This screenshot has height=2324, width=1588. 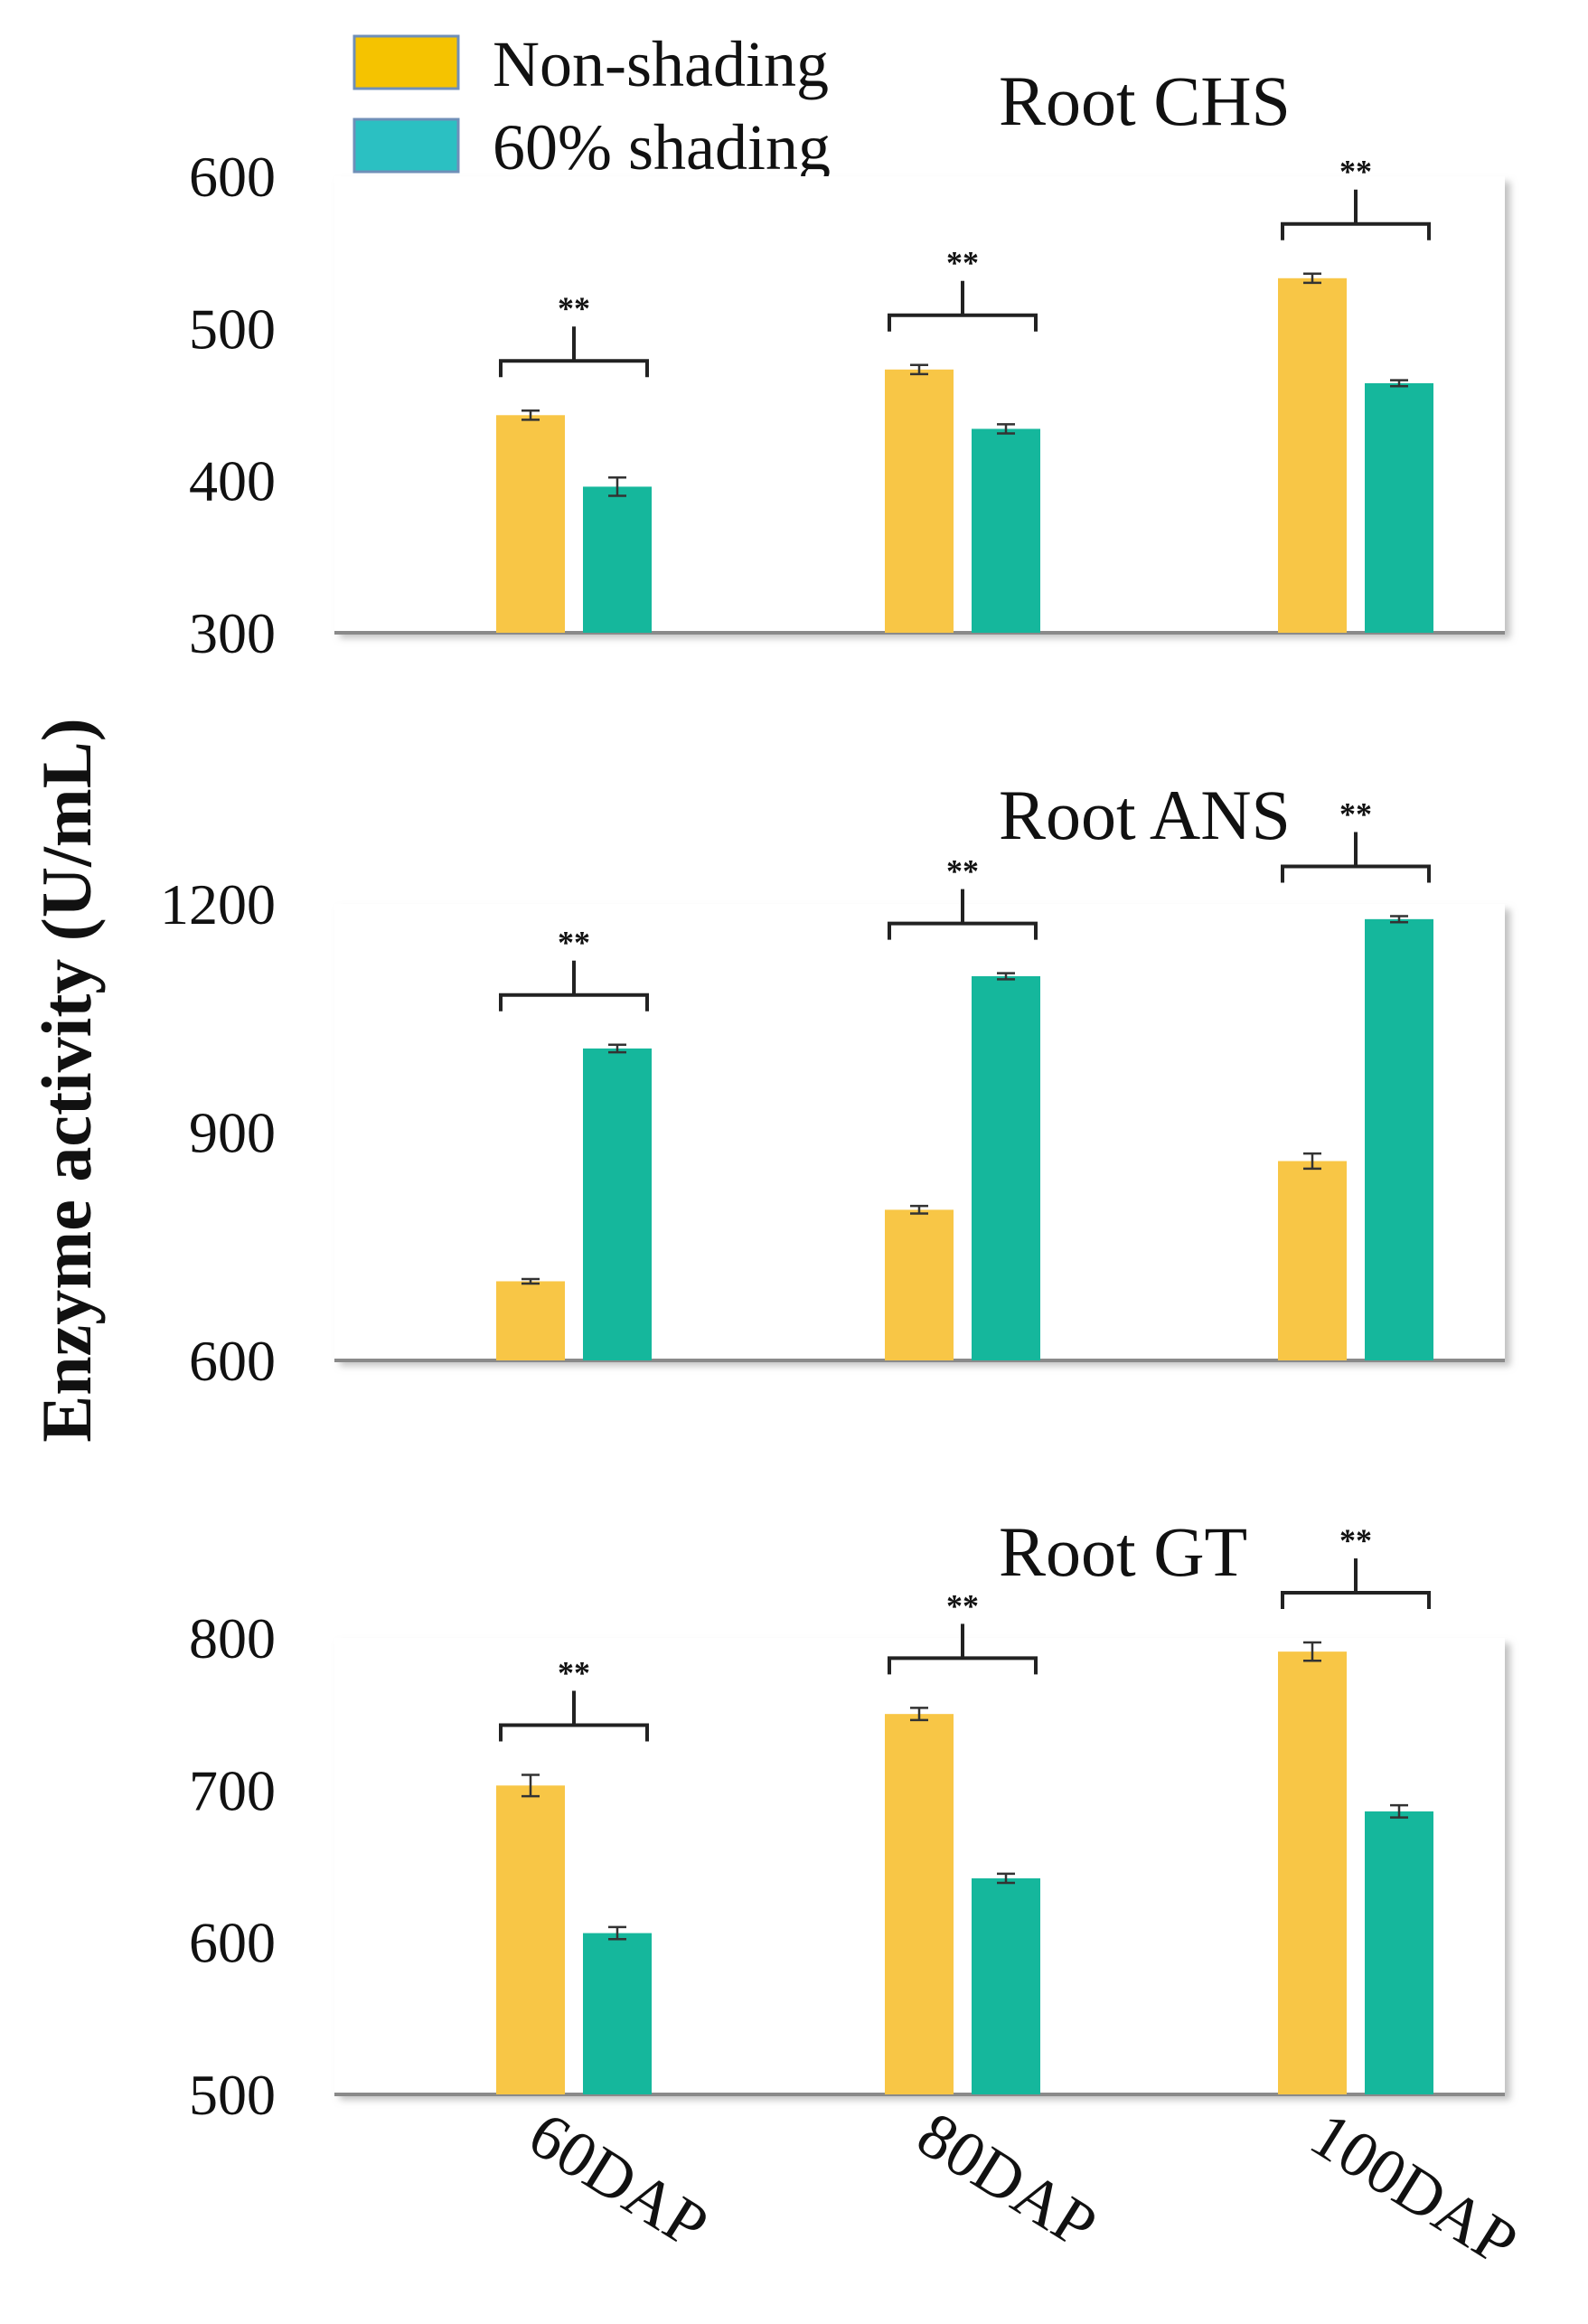 I want to click on bar-ans-100dap-60-shading, so click(x=1399, y=1139).